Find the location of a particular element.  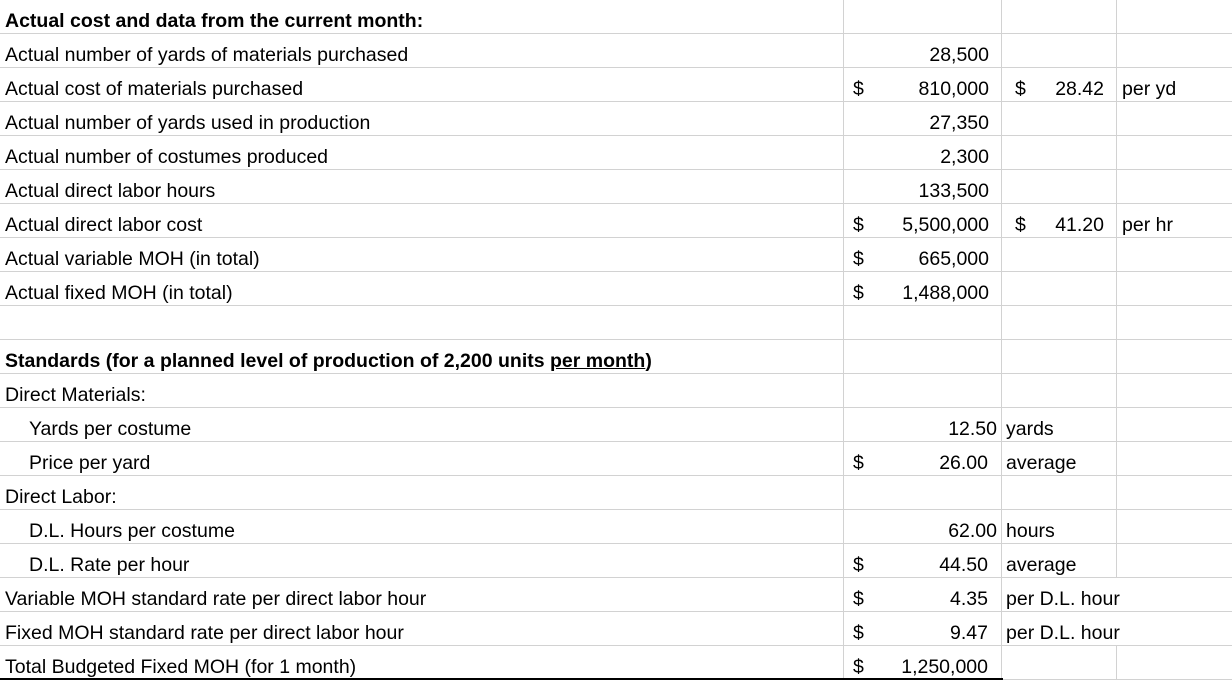

cell-a: D.L. Rate per hour is located at coordinates (422, 561).